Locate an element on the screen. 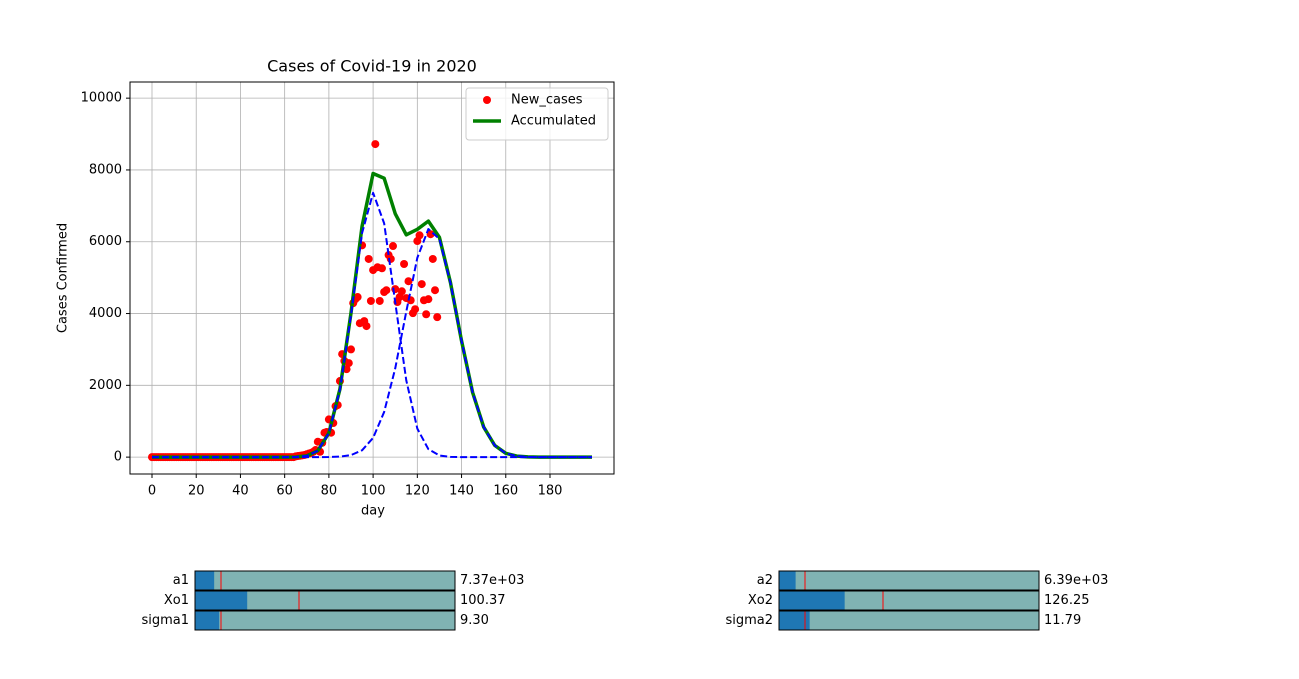 This screenshot has width=1299, height=679. y-tick-label: 10000 is located at coordinates (101, 98).